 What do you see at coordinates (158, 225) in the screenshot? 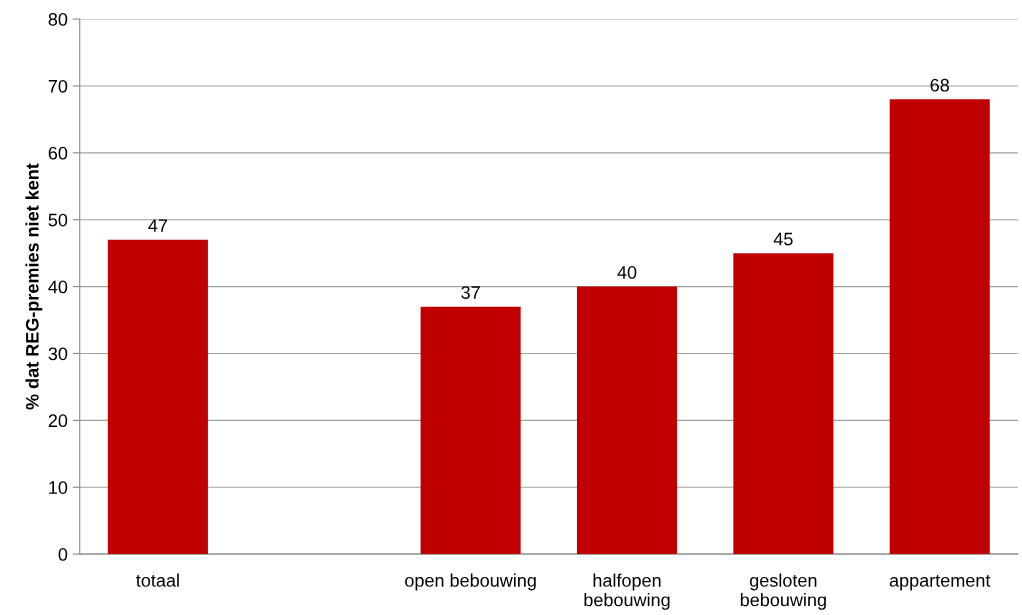
I see `data-label: 47` at bounding box center [158, 225].